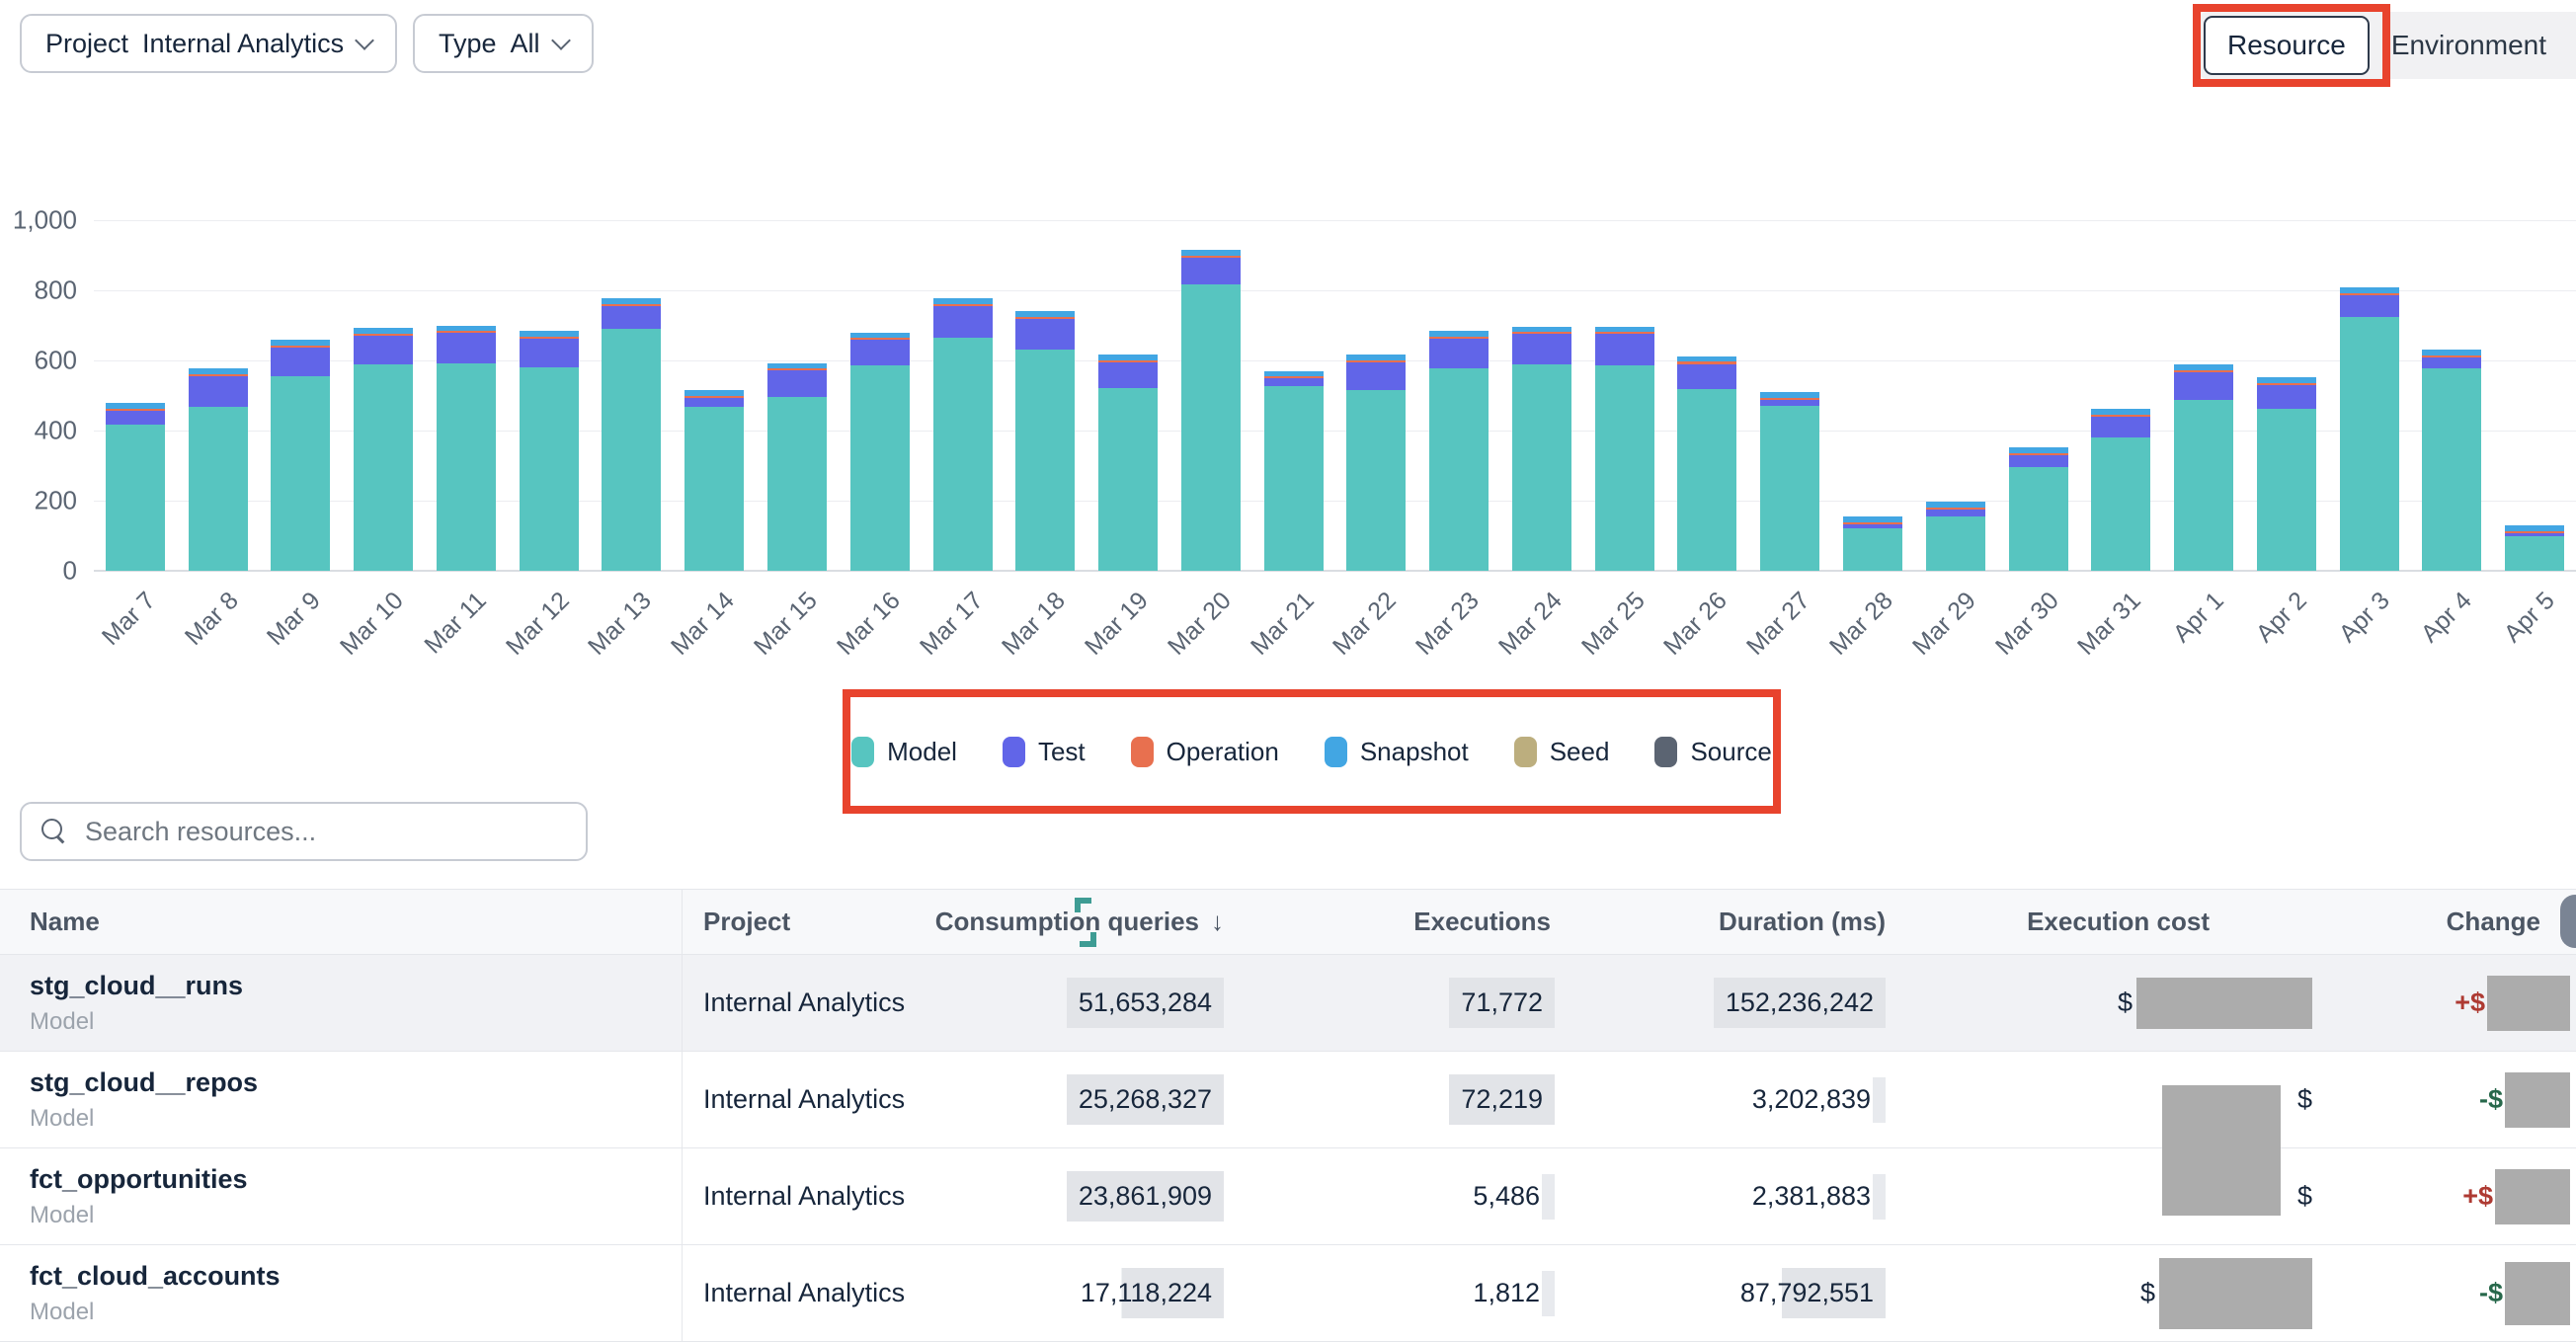 The height and width of the screenshot is (1342, 2576). Describe the element at coordinates (2469, 45) in the screenshot. I see `tab-environment: Environment` at that location.